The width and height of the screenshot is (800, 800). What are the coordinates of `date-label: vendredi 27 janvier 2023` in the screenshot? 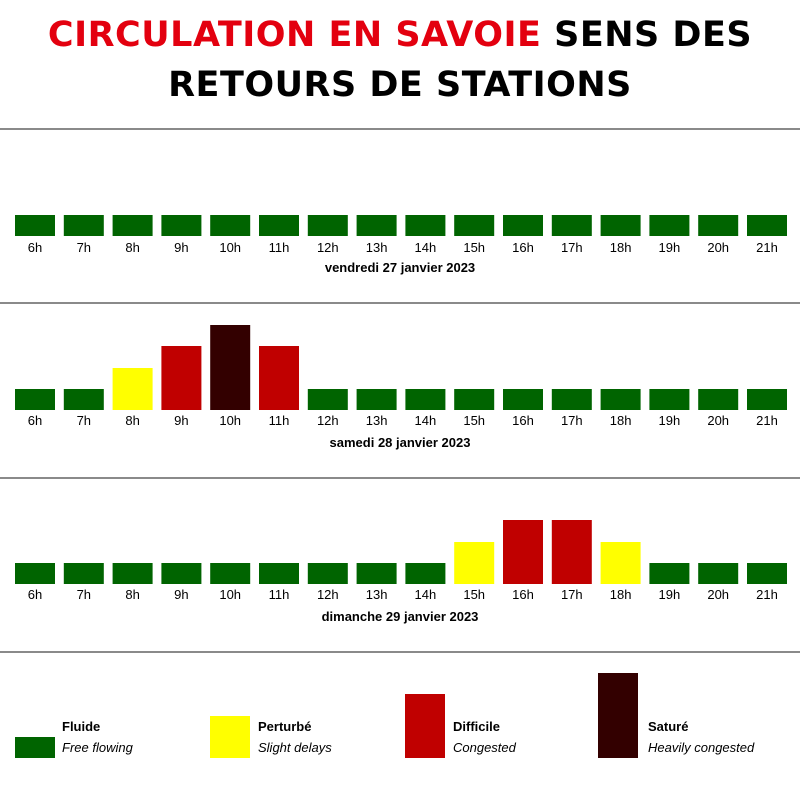 It's located at (400, 267).